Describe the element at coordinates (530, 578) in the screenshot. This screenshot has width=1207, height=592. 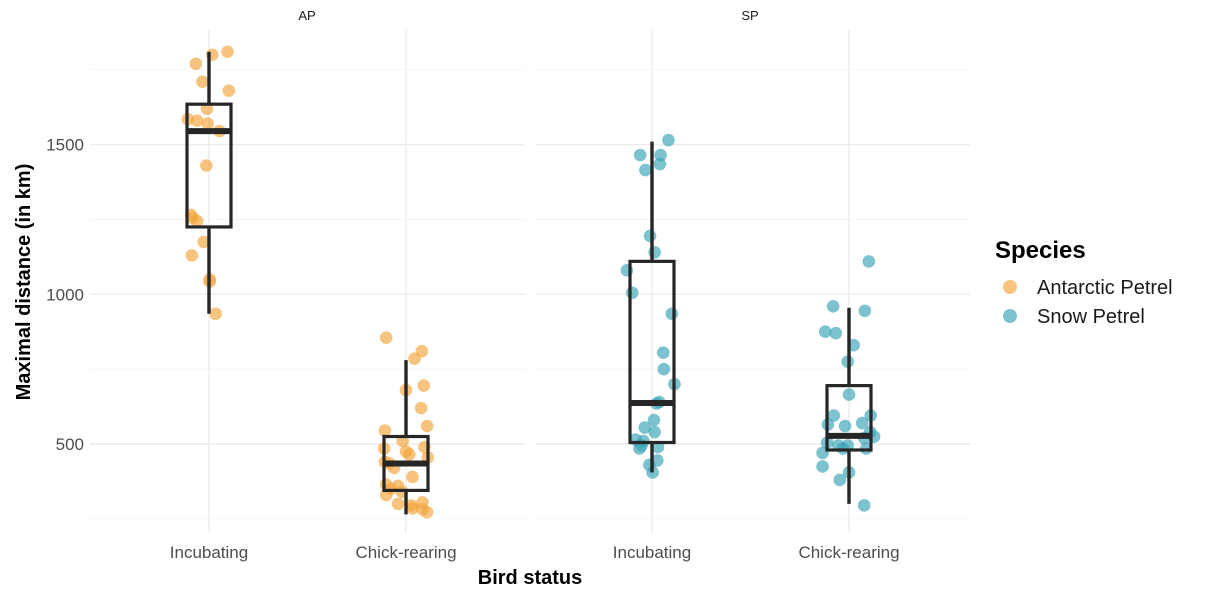
I see `x-axis-title: Bird status` at that location.